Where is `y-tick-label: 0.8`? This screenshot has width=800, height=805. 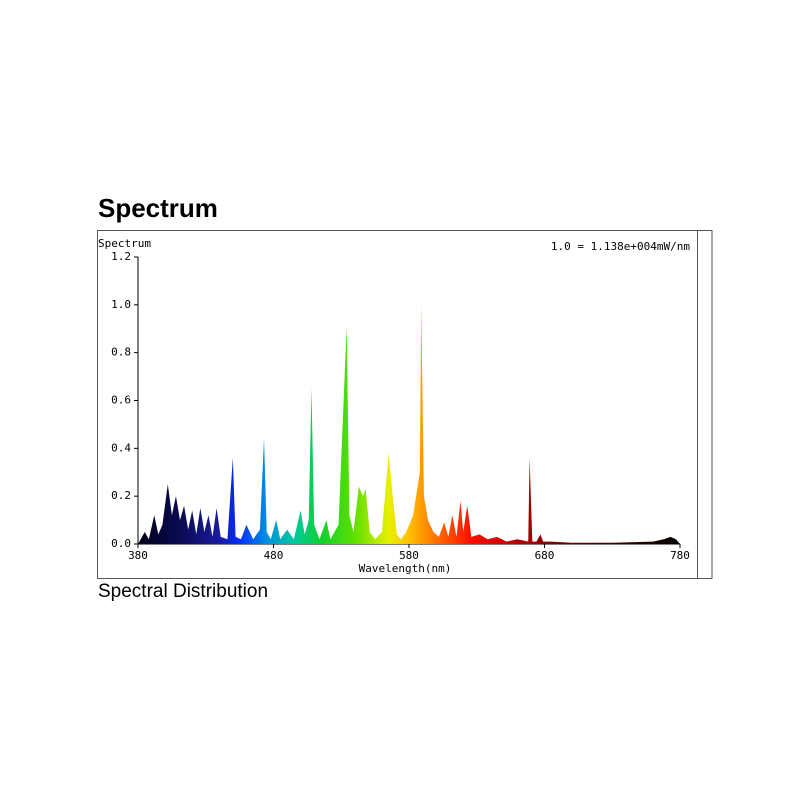 y-tick-label: 0.8 is located at coordinates (121, 352).